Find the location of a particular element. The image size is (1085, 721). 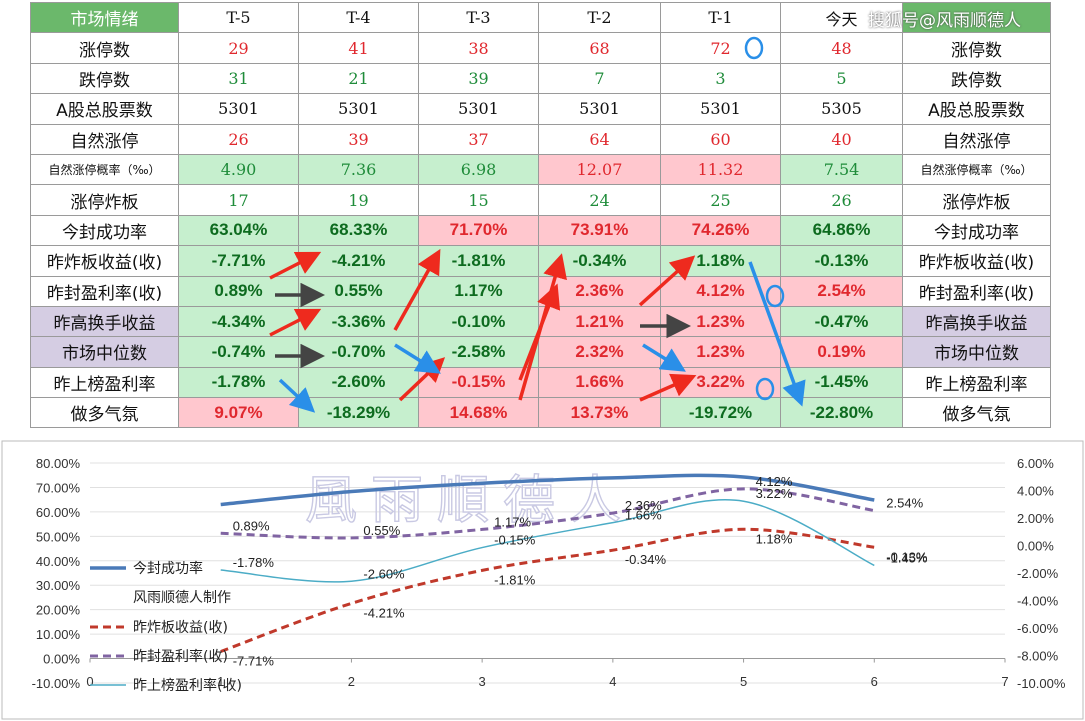

table-cell: -2.60% is located at coordinates (358, 382).